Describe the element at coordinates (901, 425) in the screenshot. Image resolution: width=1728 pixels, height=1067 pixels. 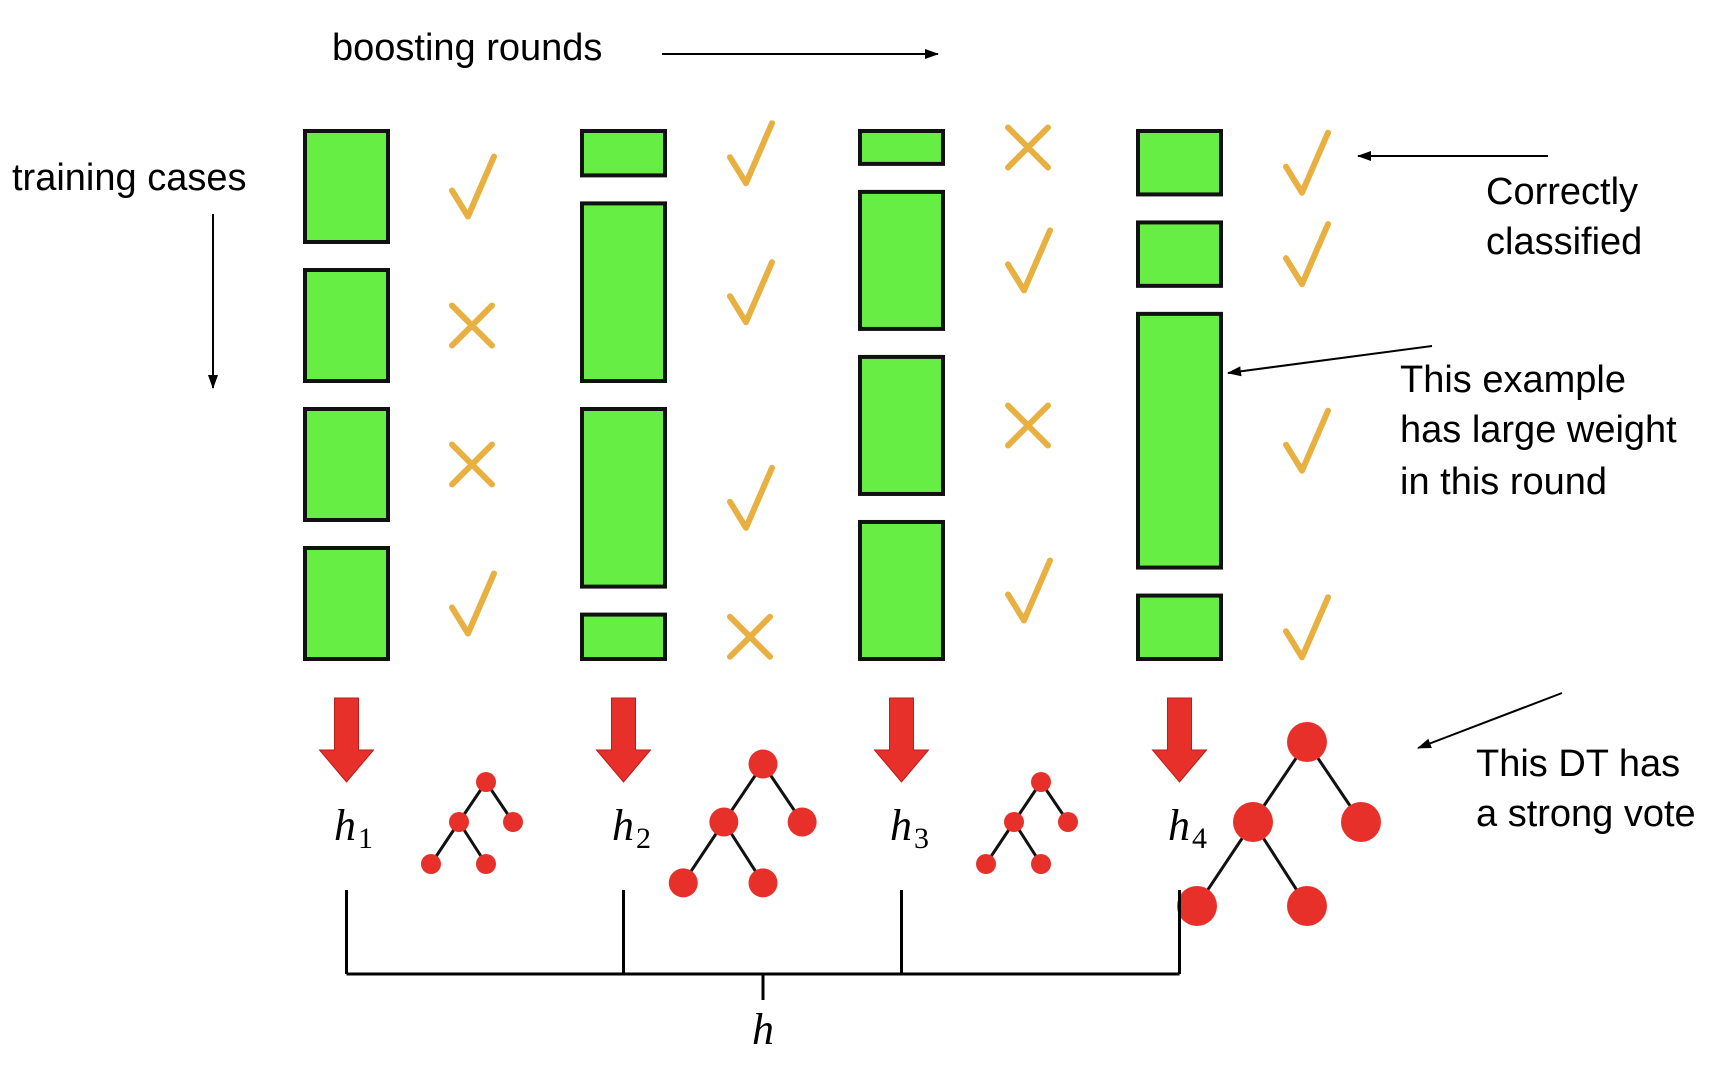
I see `weight-bar-r3-c3` at that location.